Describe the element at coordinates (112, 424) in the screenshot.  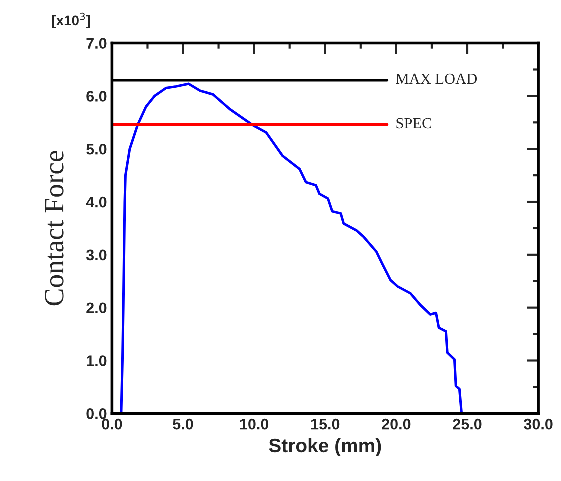
I see `x-tick-label: 0.0` at that location.